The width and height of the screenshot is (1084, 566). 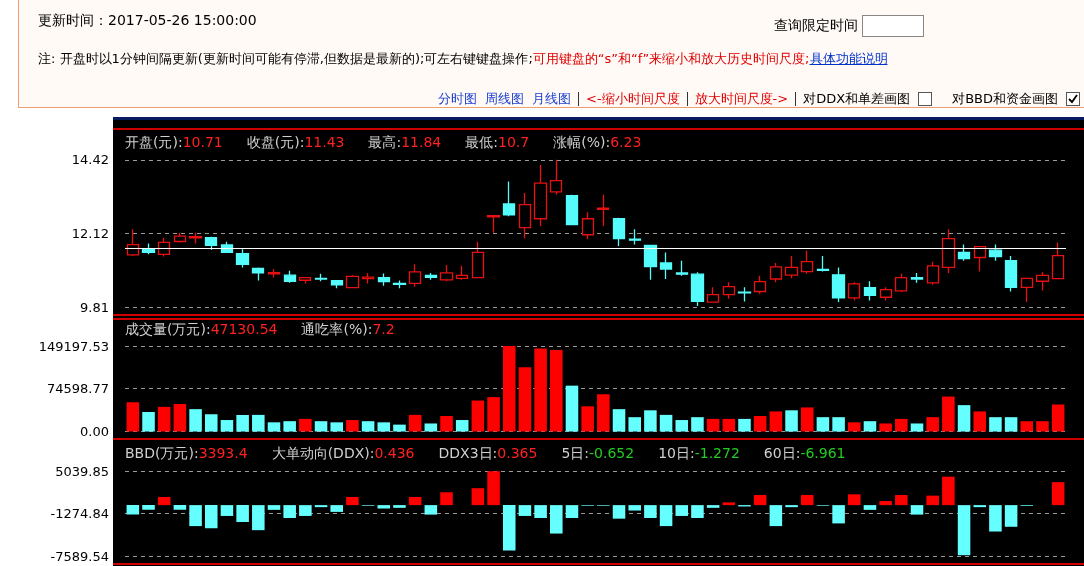 What do you see at coordinates (1005, 99) in the screenshot?
I see `text: 对BBD和资金画图` at bounding box center [1005, 99].